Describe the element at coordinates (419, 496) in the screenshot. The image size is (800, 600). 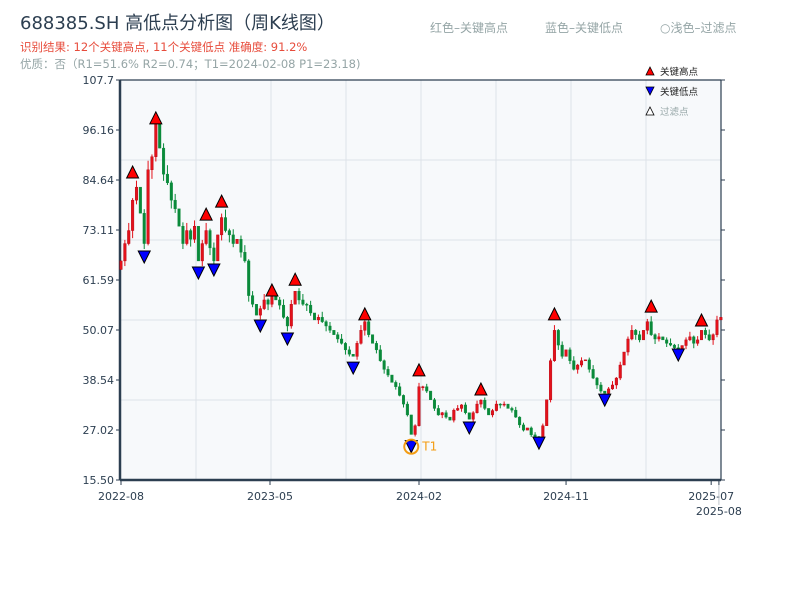
I see `x-tick-label: 2024-02` at that location.